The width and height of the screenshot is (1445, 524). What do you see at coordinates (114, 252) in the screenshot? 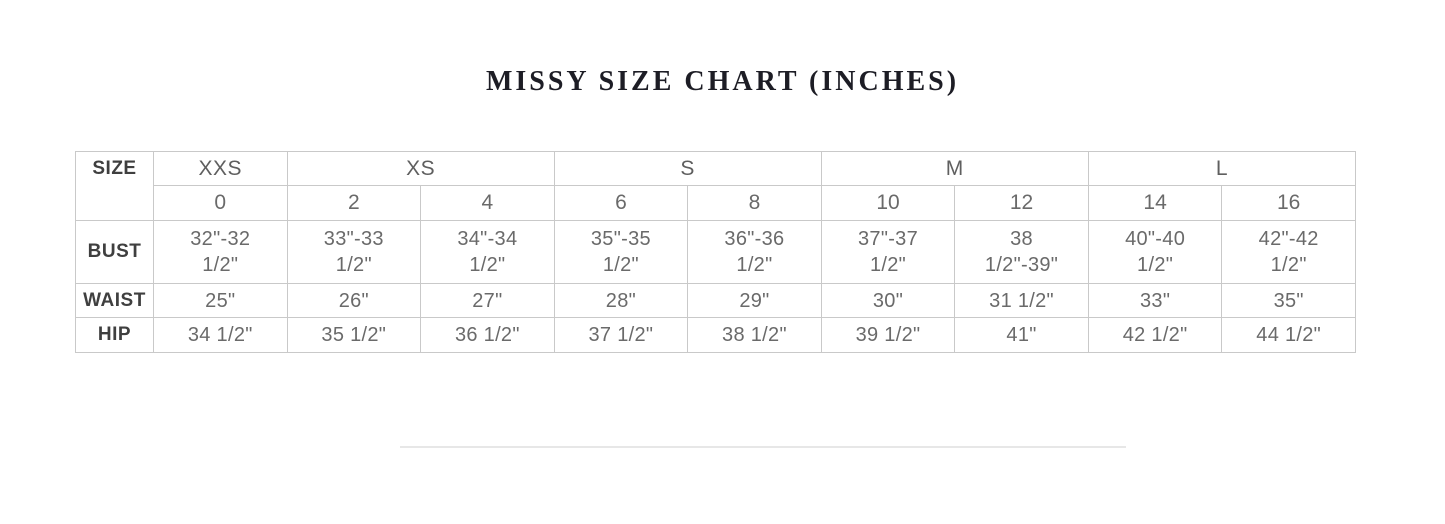
I see `row-label-bust: BUST` at bounding box center [114, 252].